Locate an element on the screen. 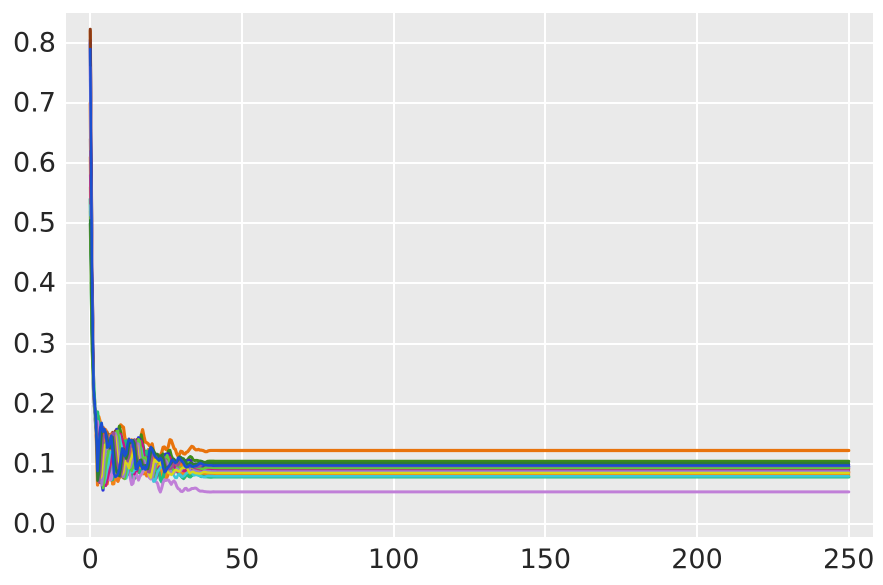 The height and width of the screenshot is (585, 883). y-tick-label: 0.3 is located at coordinates (34, 343).